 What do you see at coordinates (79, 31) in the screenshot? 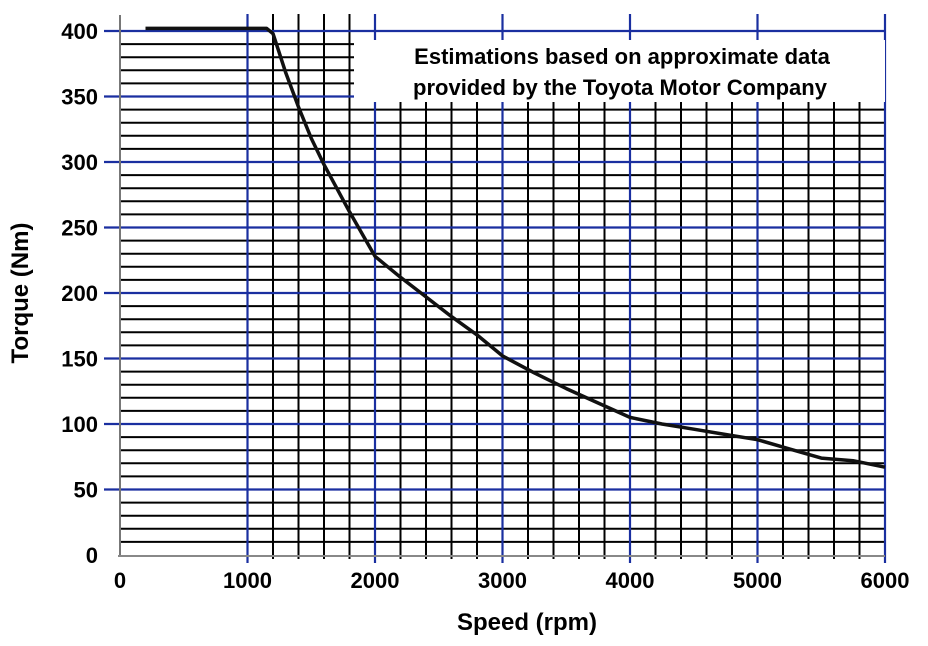
I see `y-tick-label: 400` at bounding box center [79, 31].